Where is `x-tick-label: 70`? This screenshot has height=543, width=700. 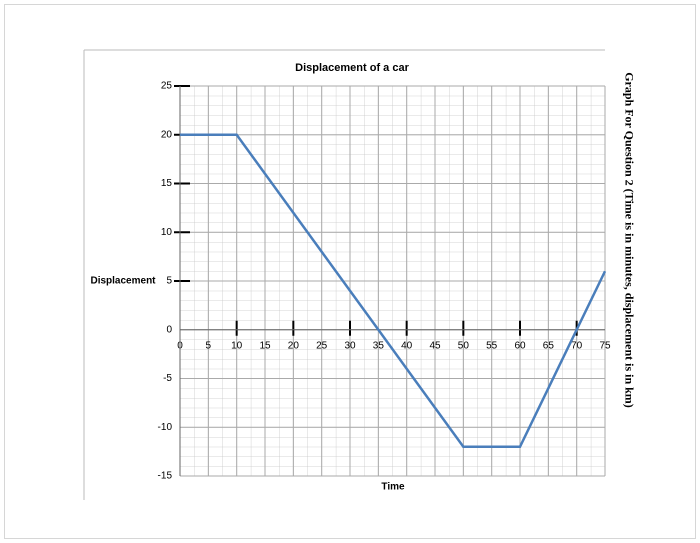 x-tick-label: 70 is located at coordinates (577, 345).